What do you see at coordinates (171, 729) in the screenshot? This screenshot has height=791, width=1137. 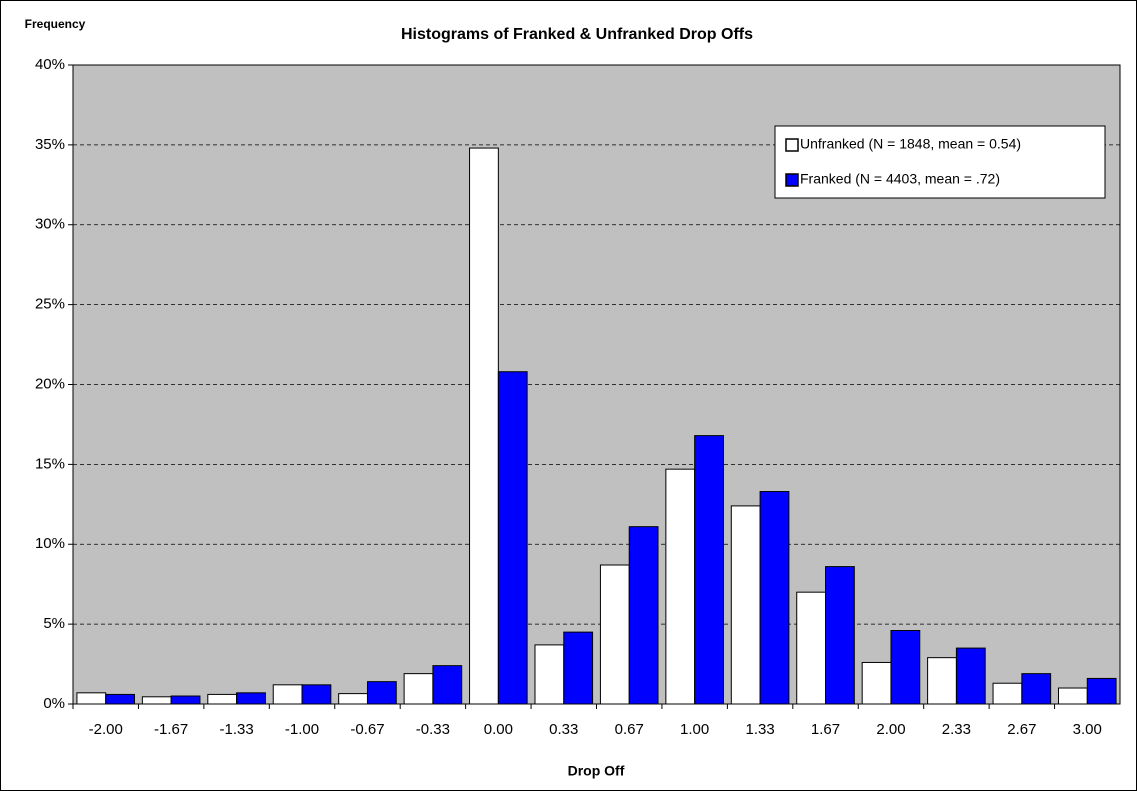 I see `x-tick-label: -1.67` at bounding box center [171, 729].